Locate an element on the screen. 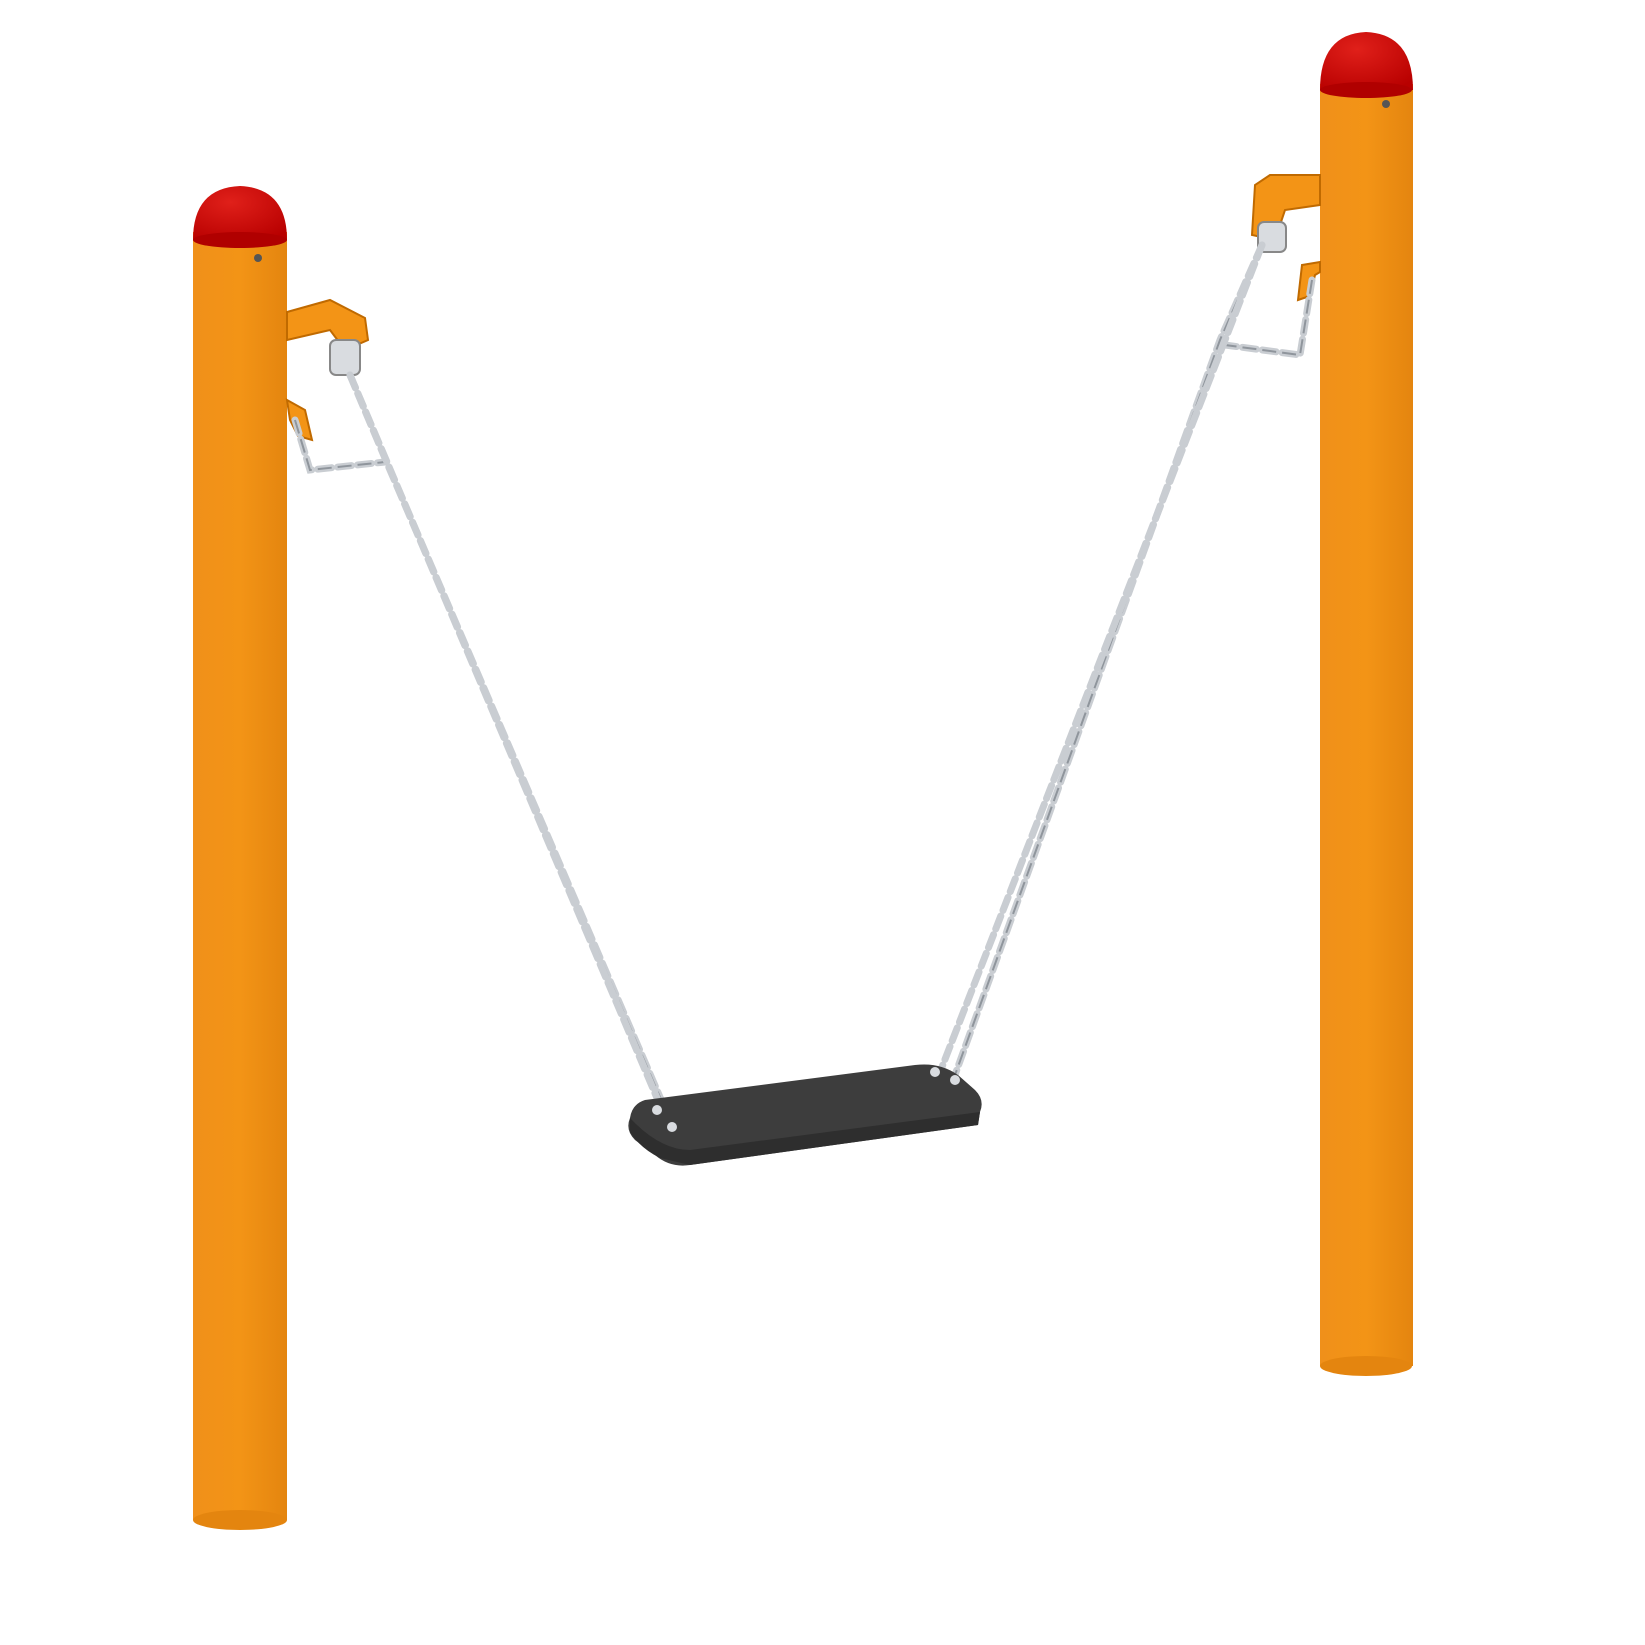 The width and height of the screenshot is (1645, 1645). seat is located at coordinates (805, 1115).